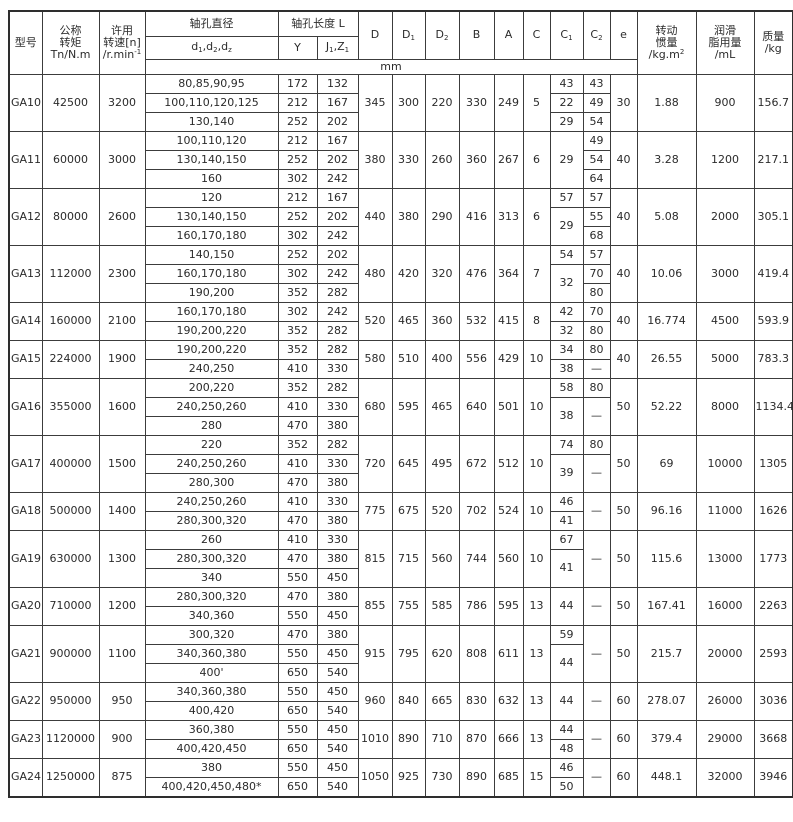 This screenshot has height=822, width=793. Describe the element at coordinates (25, 407) in the screenshot. I see `cell-model: GA16` at that location.